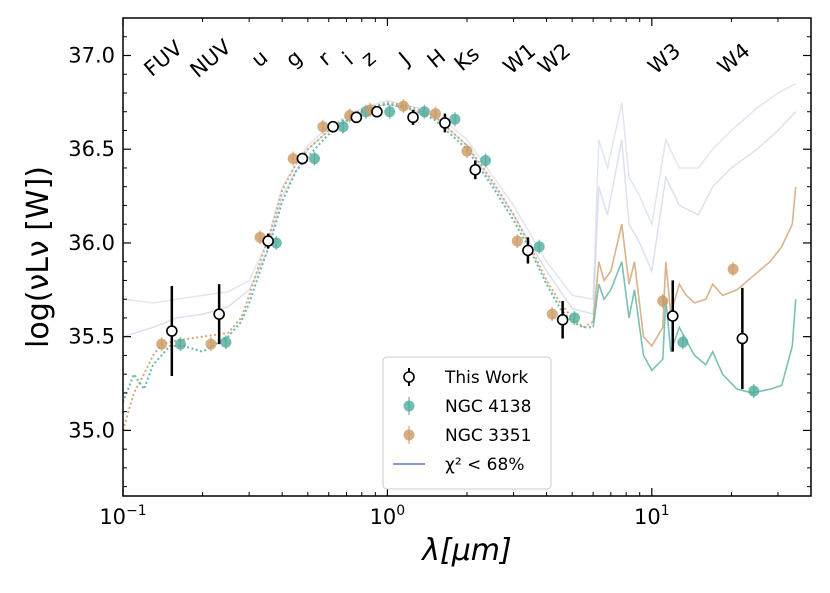  I want to click on y-axis-label: log(νLν [W]), so click(38, 257).